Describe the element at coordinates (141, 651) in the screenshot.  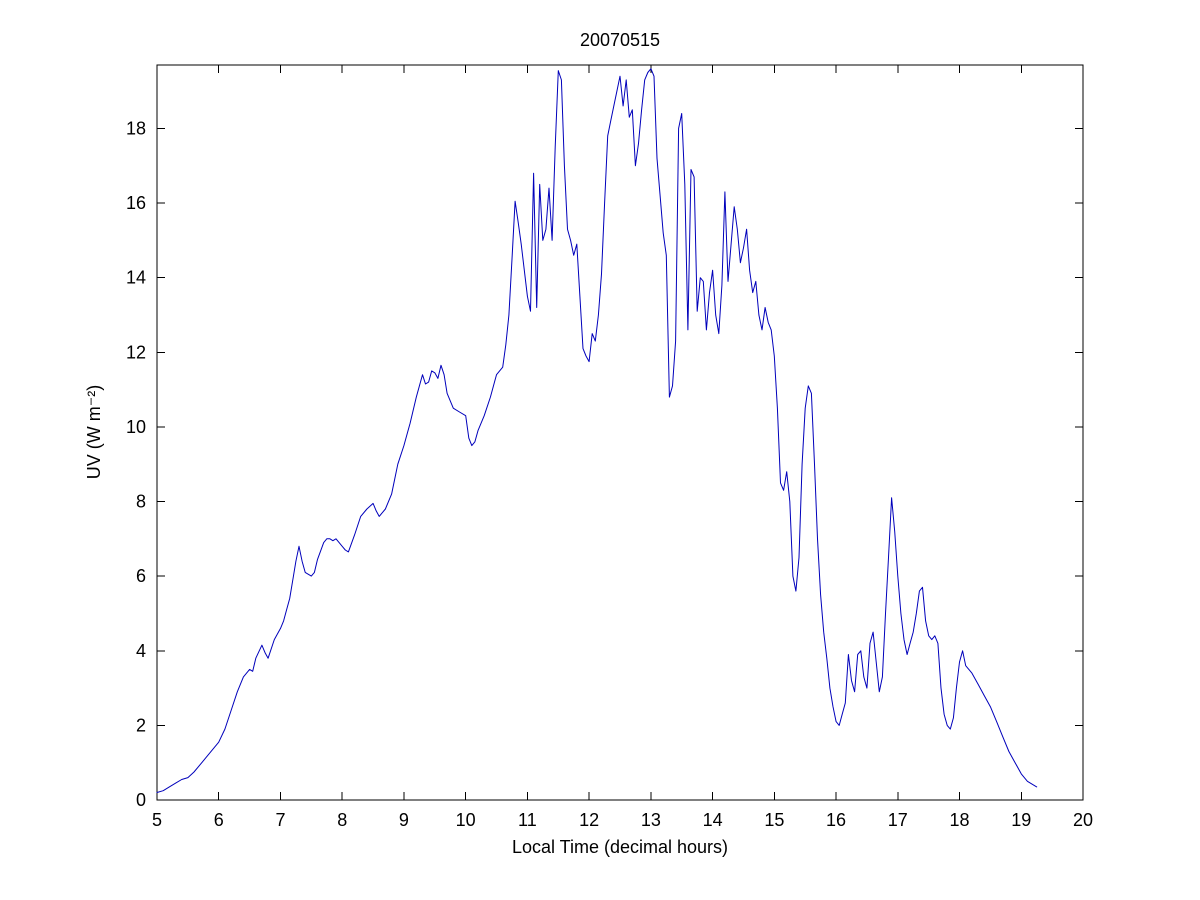
I see `svg-text: 4` at that location.